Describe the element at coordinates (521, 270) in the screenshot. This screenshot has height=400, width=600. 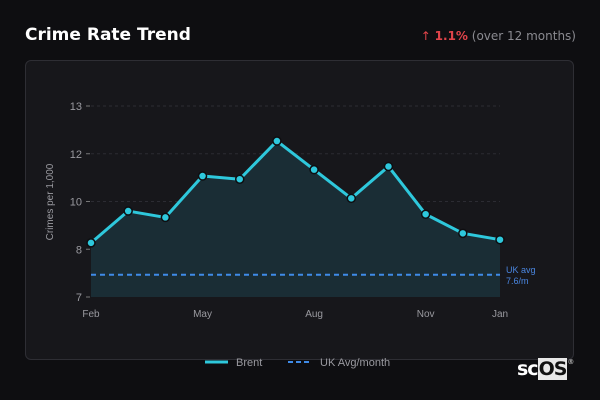
I see `reference-label-1: UK avg` at that location.